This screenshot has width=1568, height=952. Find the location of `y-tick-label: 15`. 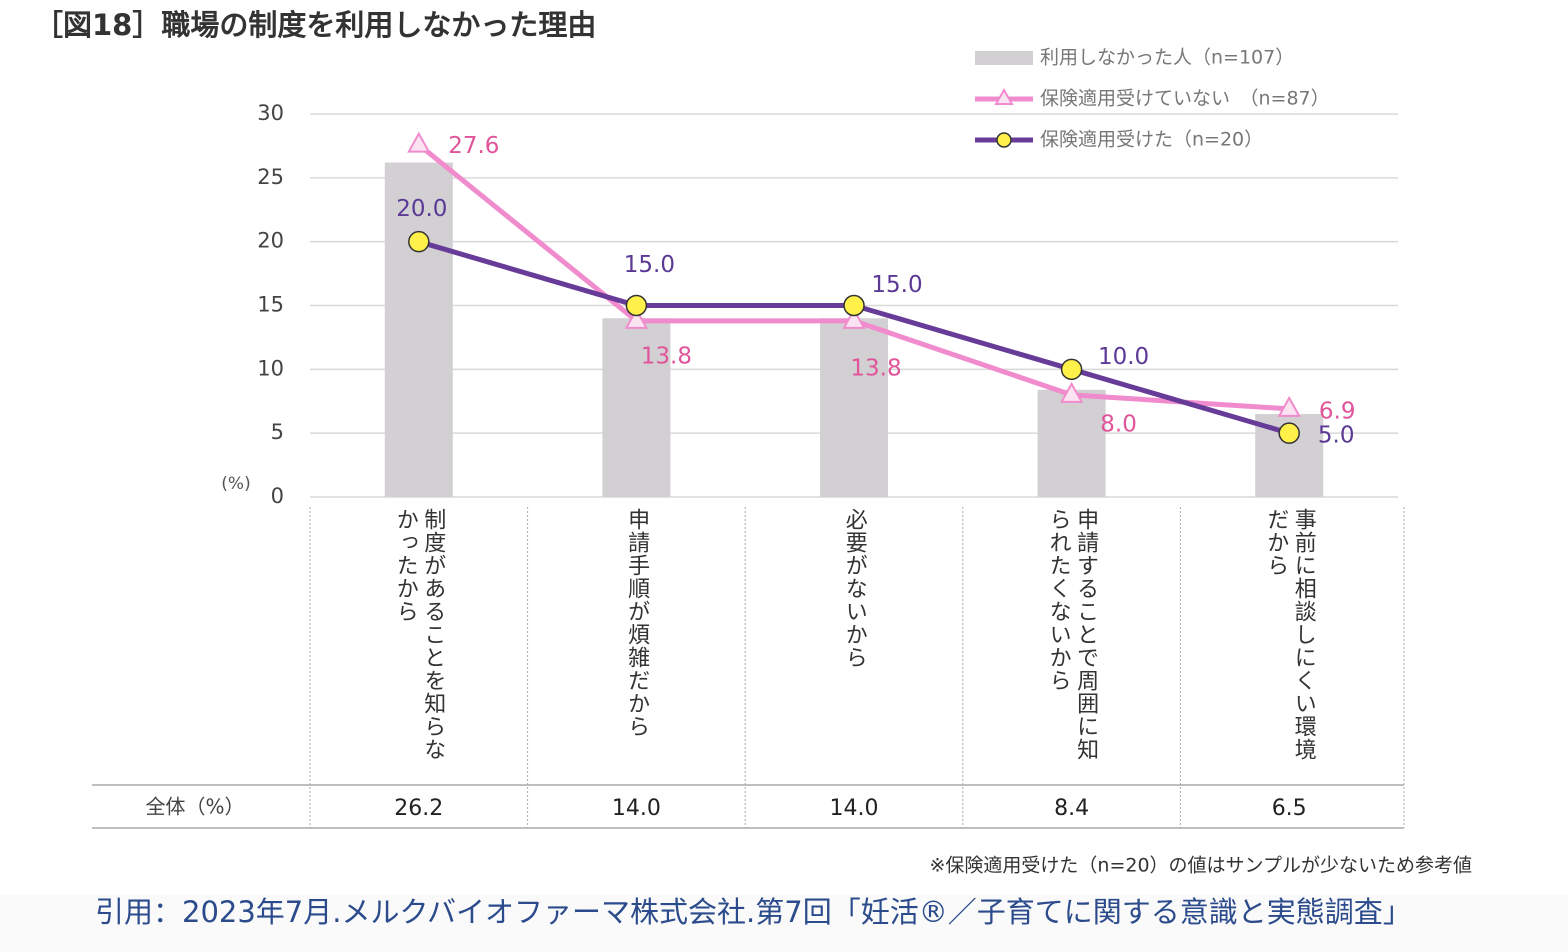

y-tick-label: 15 is located at coordinates (270, 305).